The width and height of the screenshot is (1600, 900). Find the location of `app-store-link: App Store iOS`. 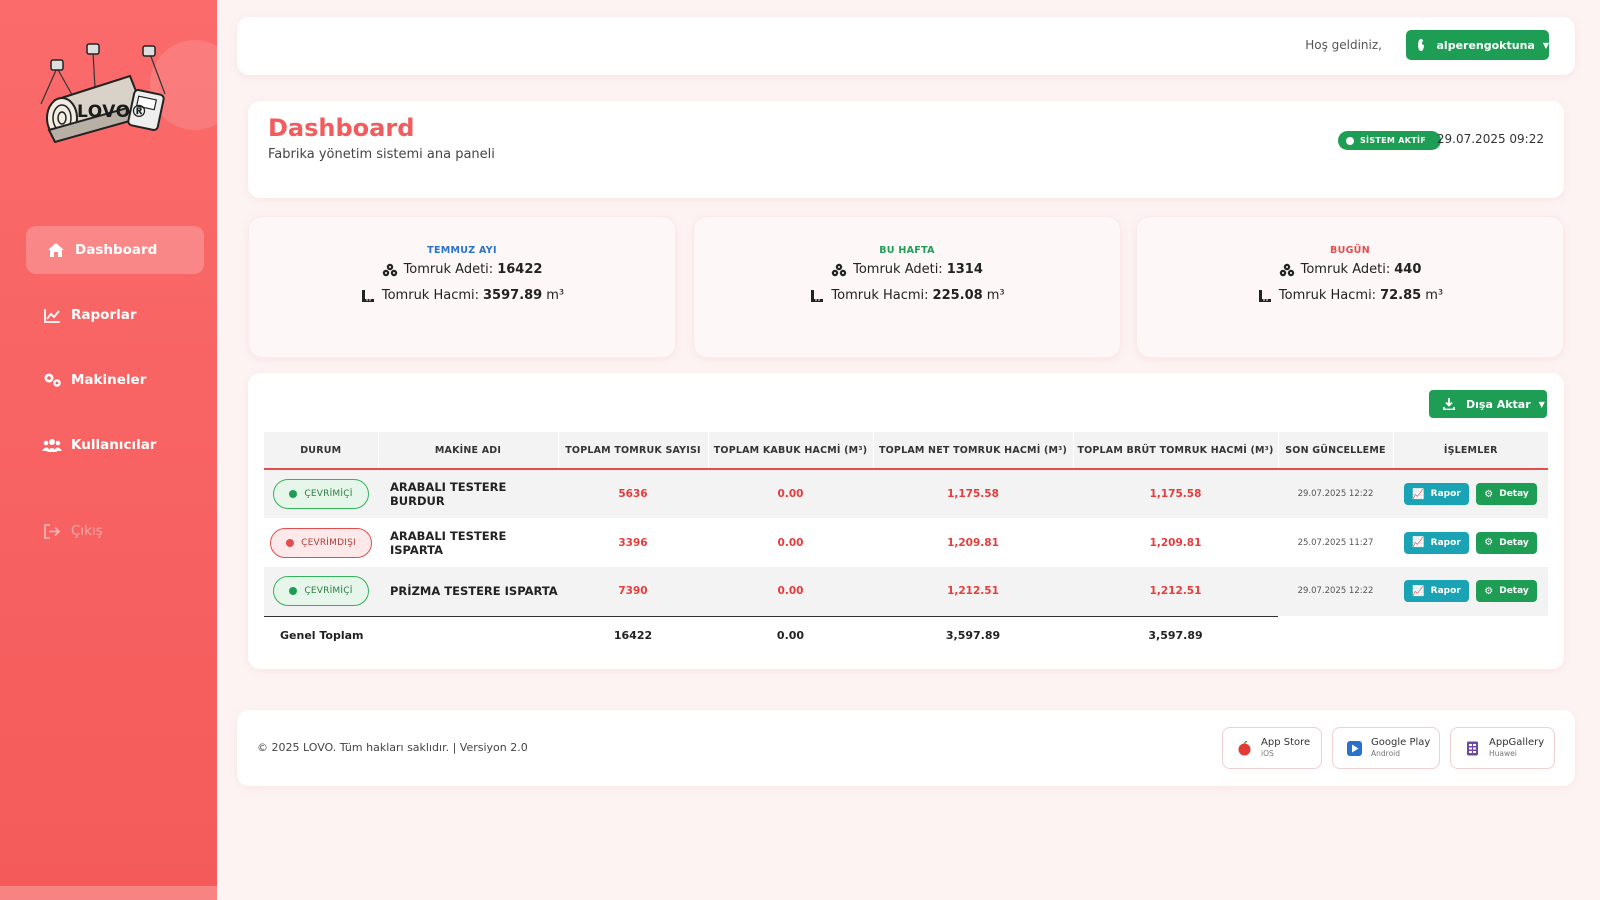

app-store-link: App Store iOS is located at coordinates (1272, 748).